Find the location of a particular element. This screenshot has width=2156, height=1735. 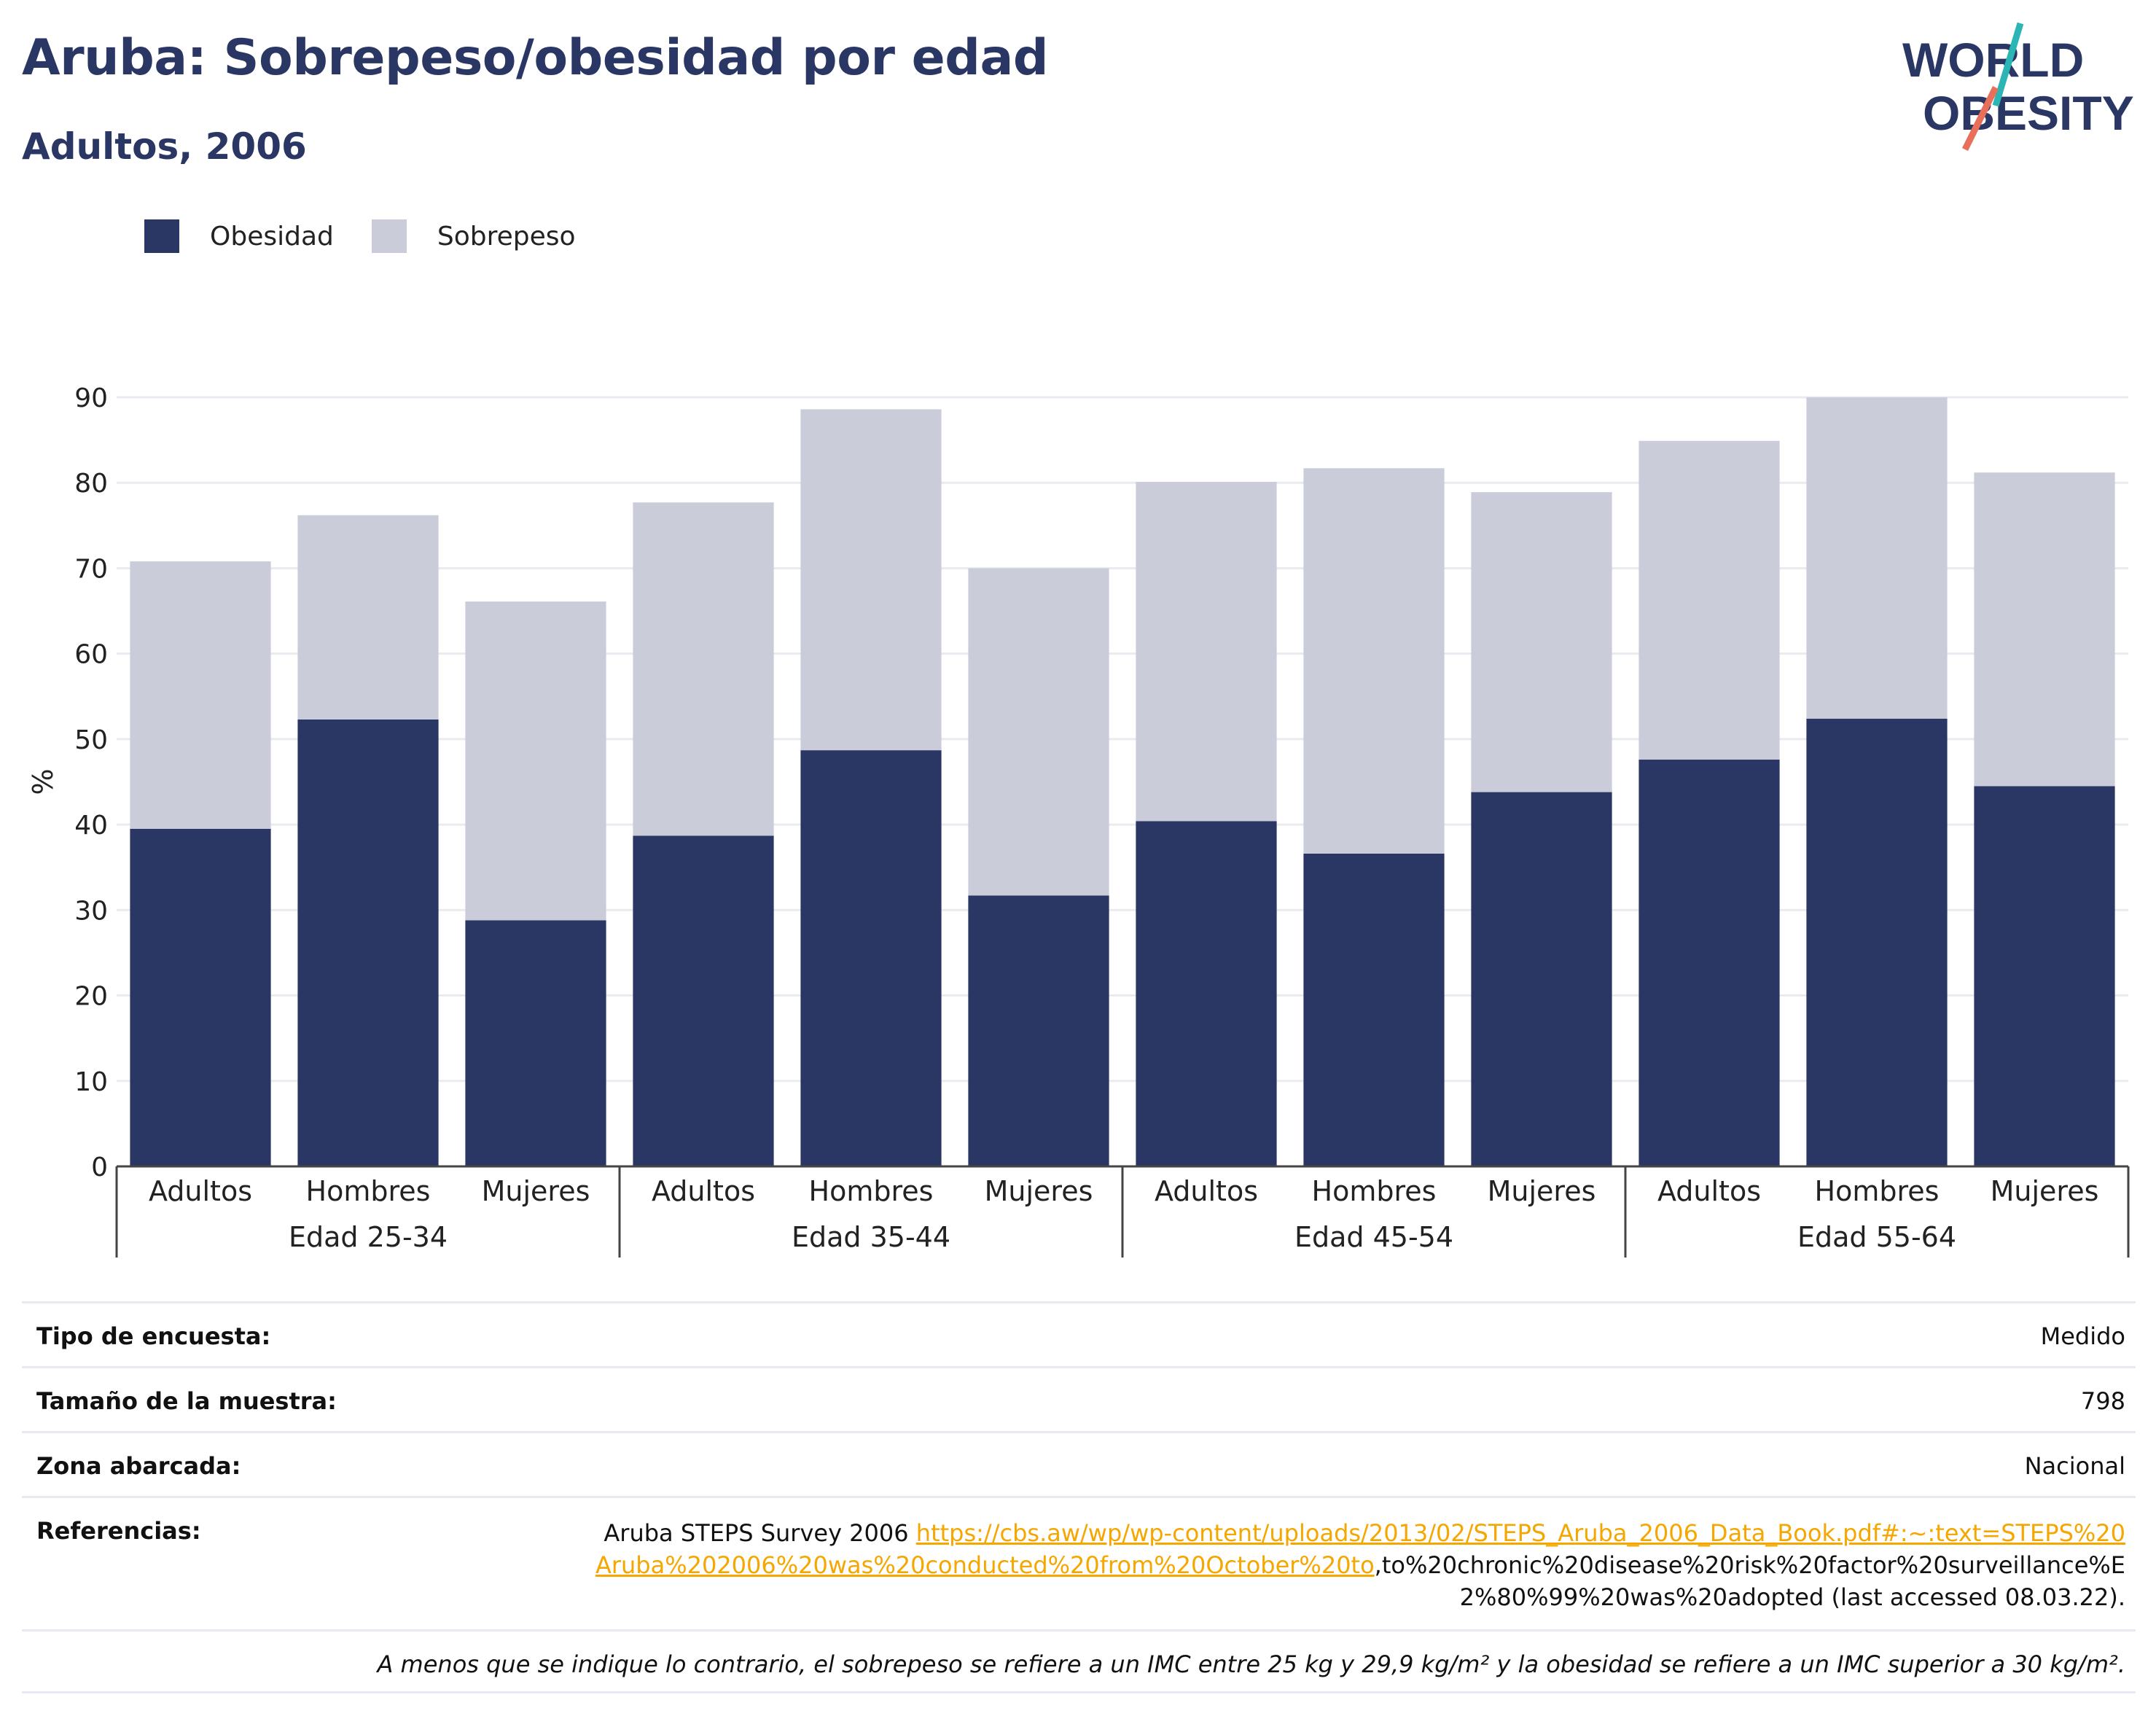

legend-swatch-obesidad is located at coordinates (161, 236).